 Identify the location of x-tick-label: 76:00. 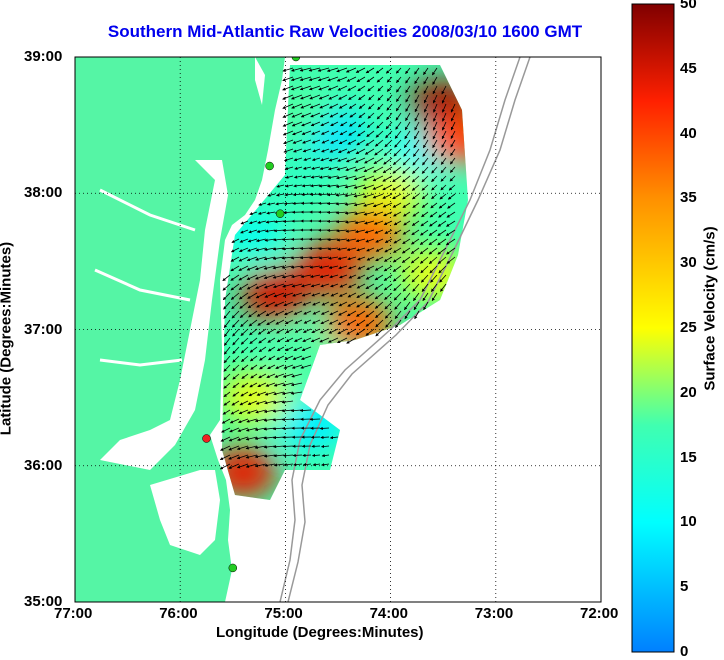
(178, 613).